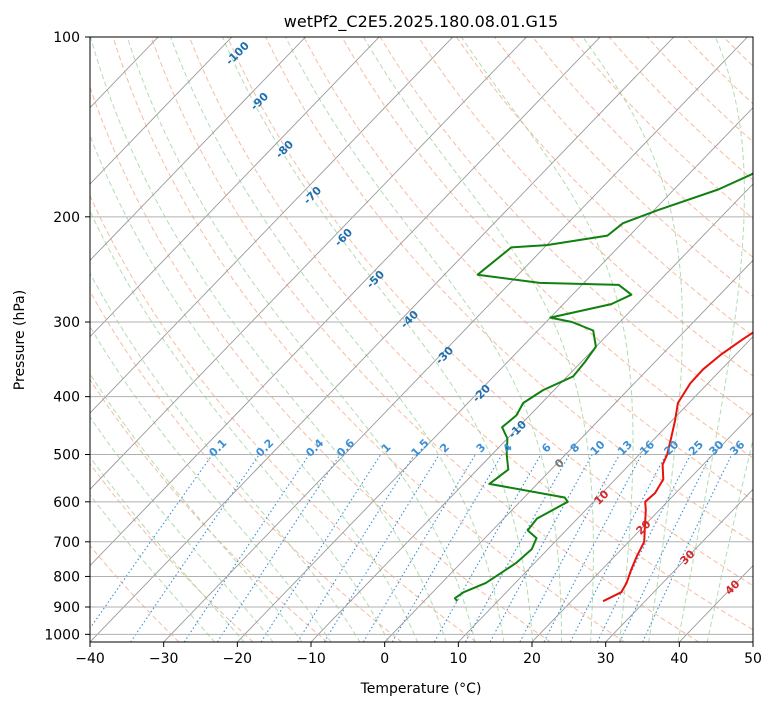  Describe the element at coordinates (20, 340) in the screenshot. I see `y-axis-label: Pressure (hPa)` at that location.